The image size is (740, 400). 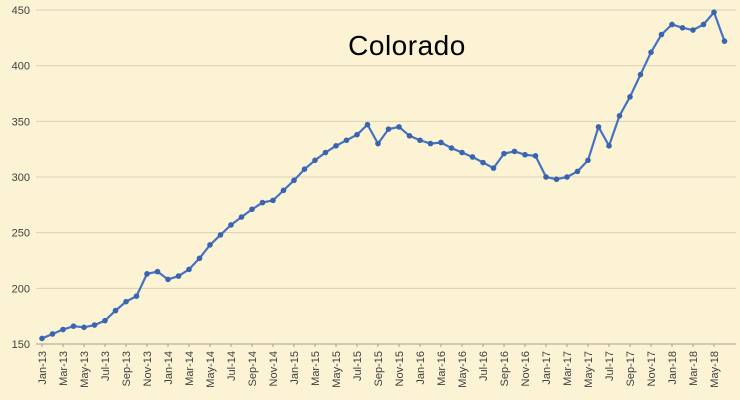 I want to click on x-axis-label: May-13, so click(x=85, y=369).